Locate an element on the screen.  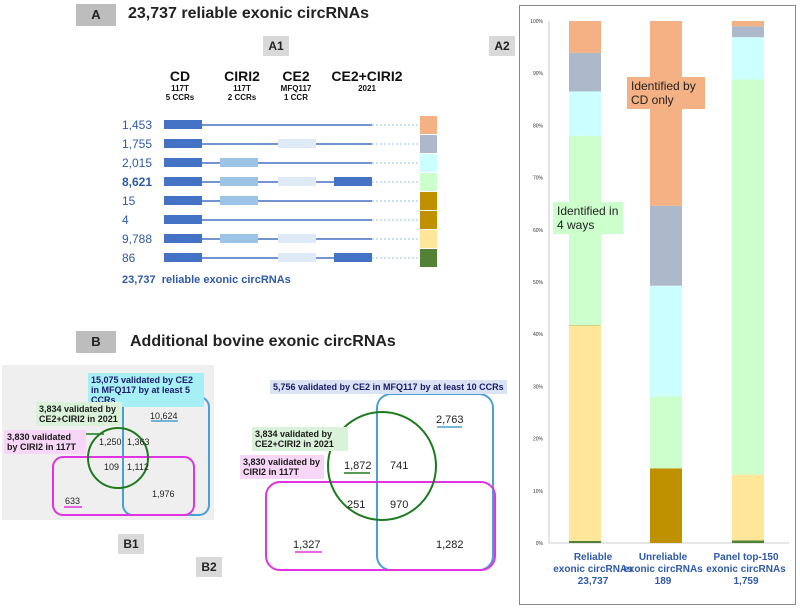
y-tick-label: 20% is located at coordinates (538, 440).